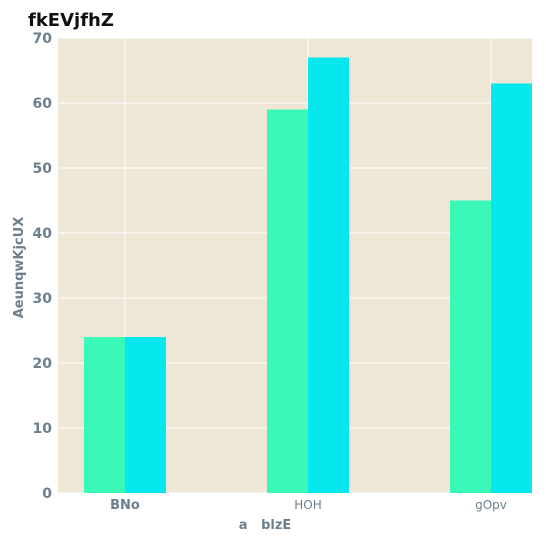 Image resolution: width=546 pixels, height=551 pixels. What do you see at coordinates (491, 505) in the screenshot?
I see `x-tick-label-gOpv: gOpv` at bounding box center [491, 505].